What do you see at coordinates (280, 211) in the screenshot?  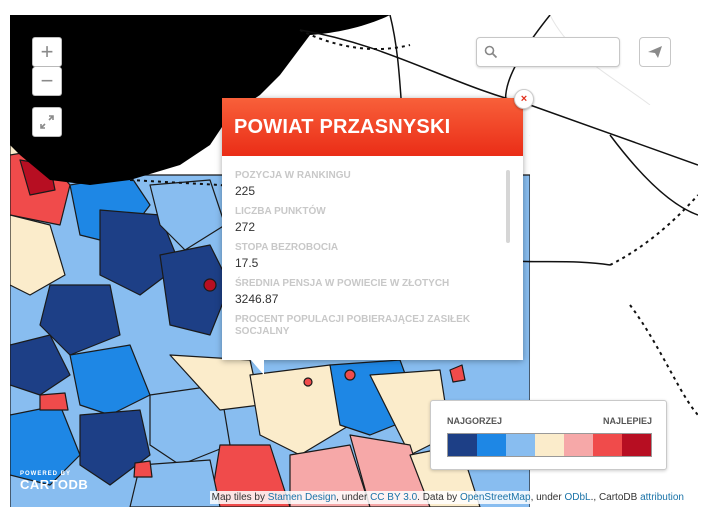 I see `field-label-points: LICZBA PUNKTÓW` at bounding box center [280, 211].